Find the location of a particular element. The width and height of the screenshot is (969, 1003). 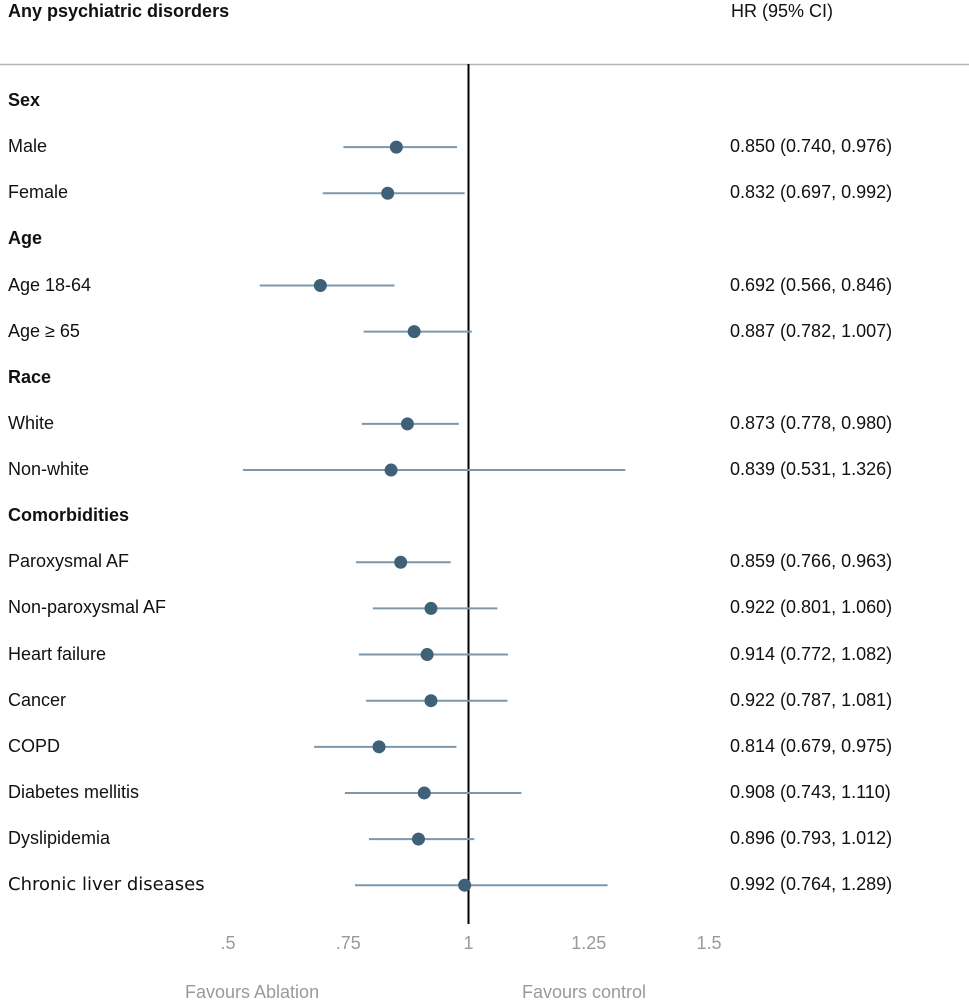

row-label: Diabetes mellitis is located at coordinates (74, 791).